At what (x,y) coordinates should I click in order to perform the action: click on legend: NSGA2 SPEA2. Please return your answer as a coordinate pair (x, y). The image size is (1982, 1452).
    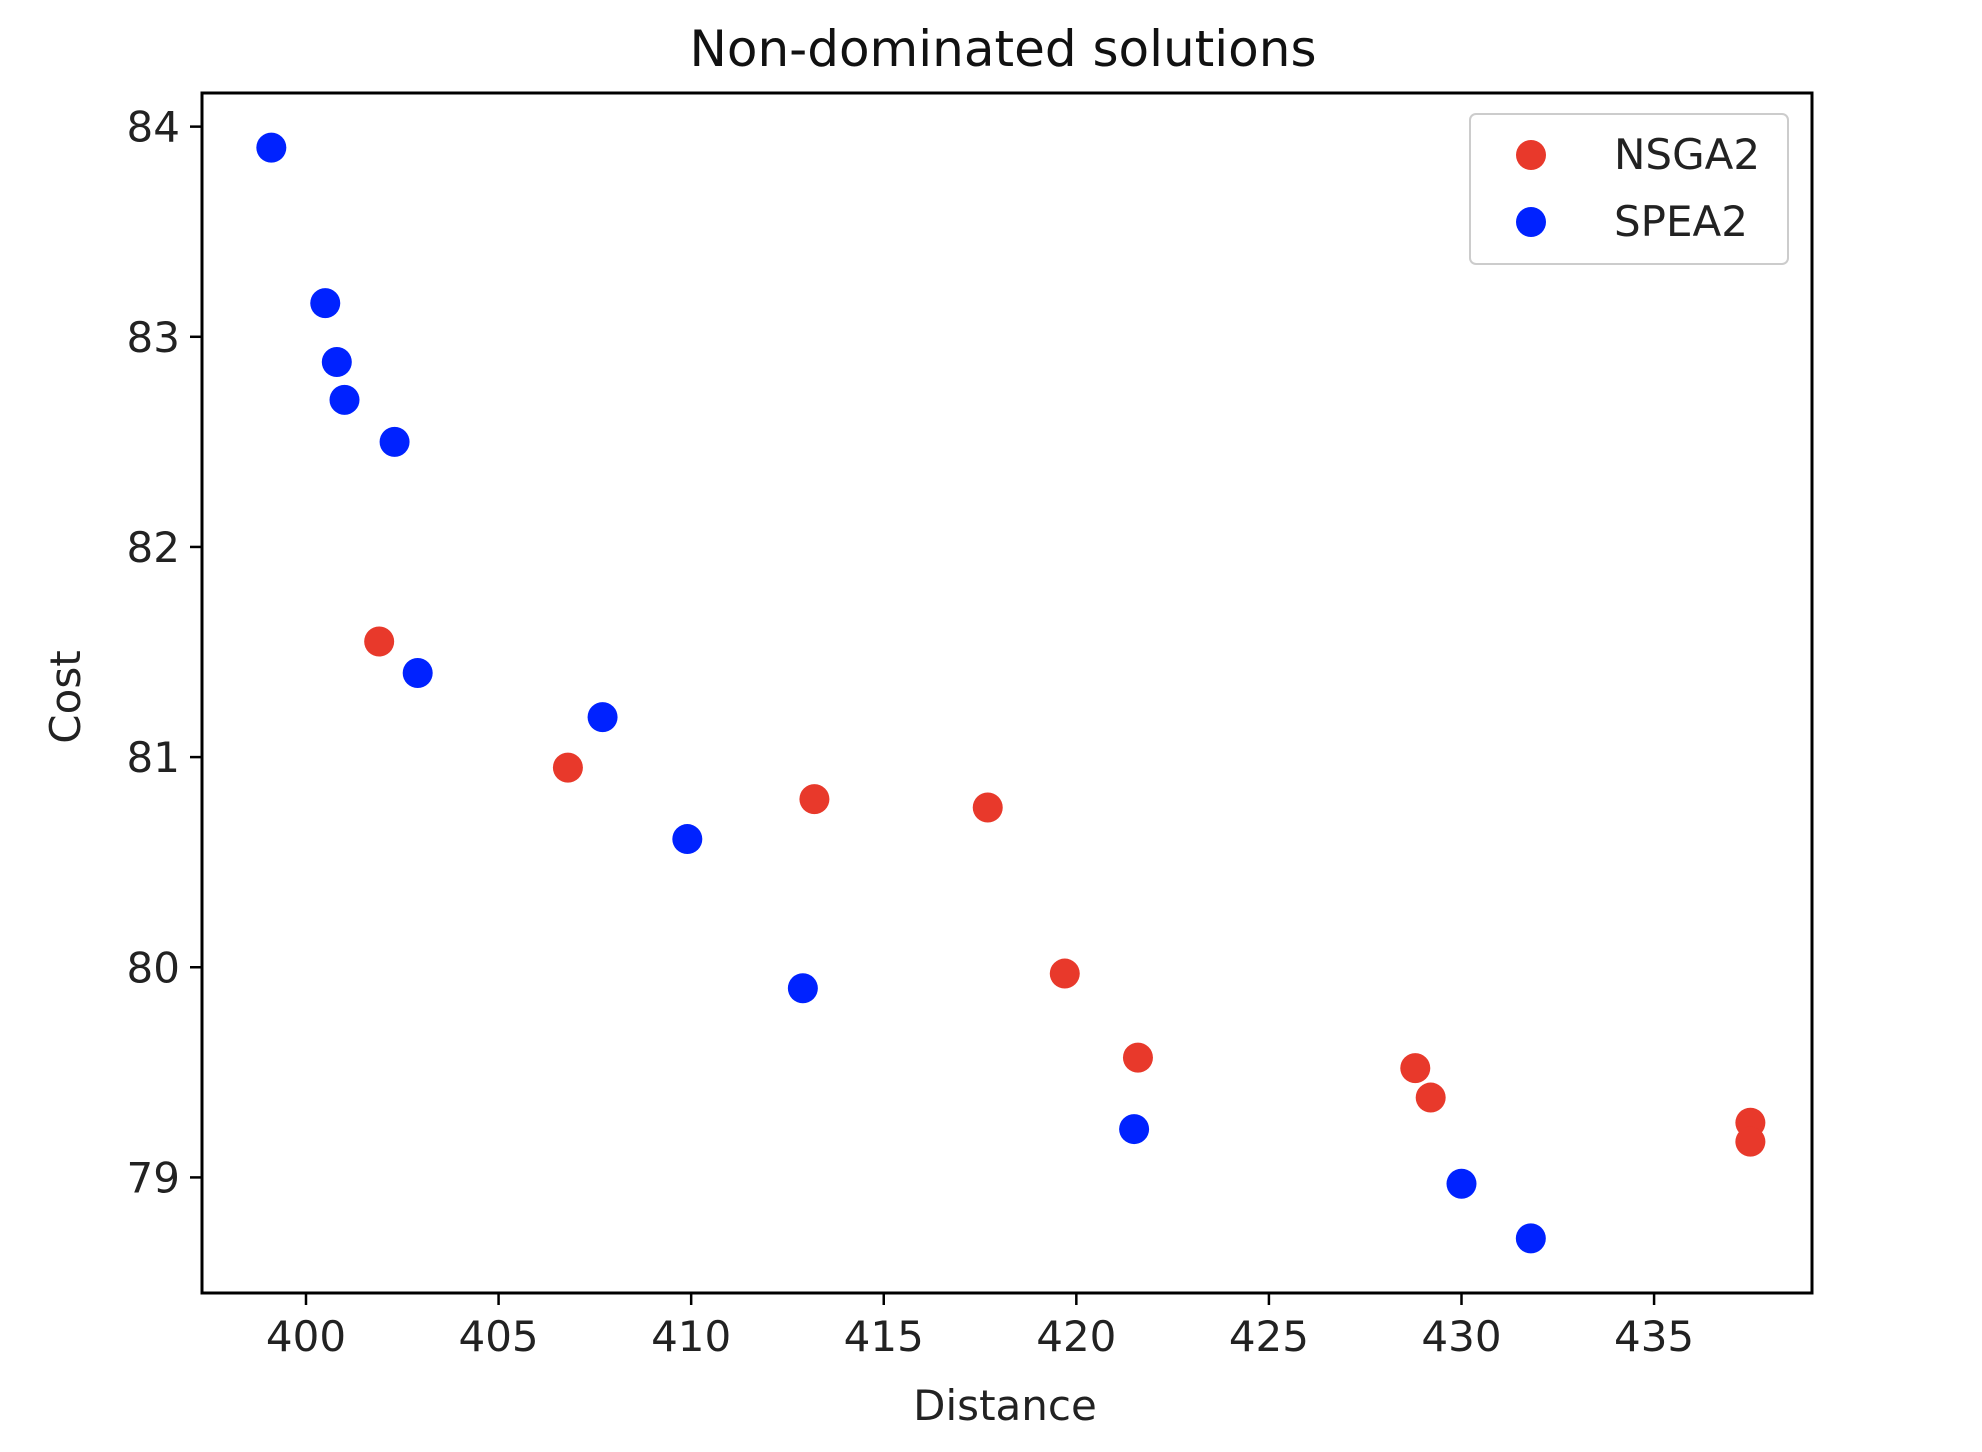
    Looking at the image, I should click on (1629, 189).